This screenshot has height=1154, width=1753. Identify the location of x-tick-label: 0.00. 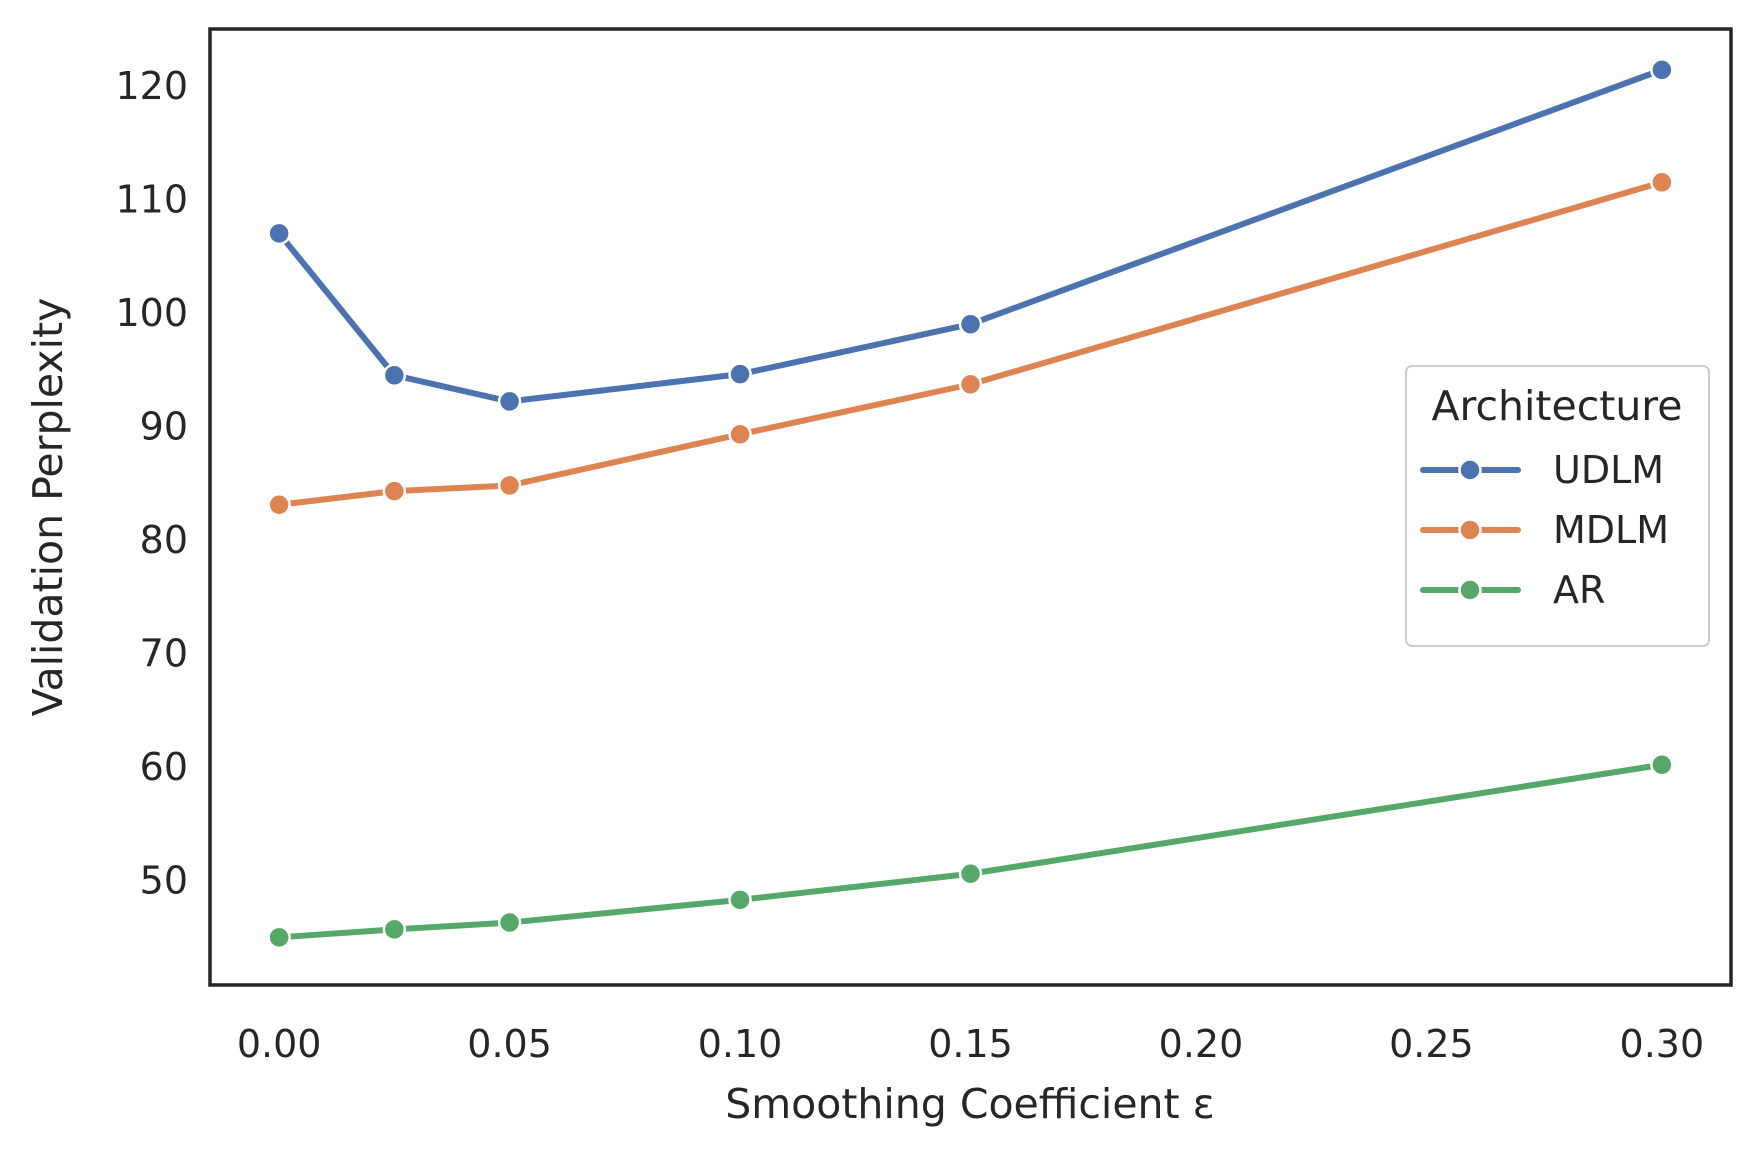
(279, 1044).